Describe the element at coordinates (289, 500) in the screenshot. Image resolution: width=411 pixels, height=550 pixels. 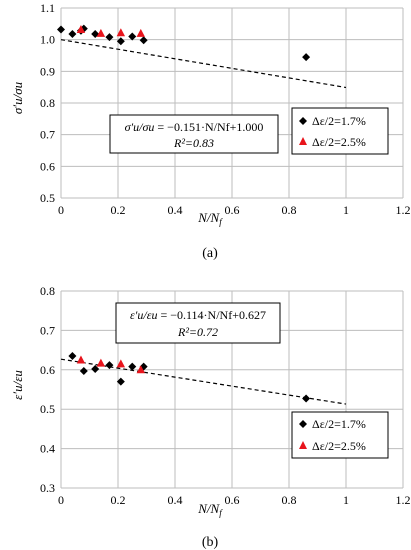
I see `chart-b-x-tick-label: 0.8` at that location.